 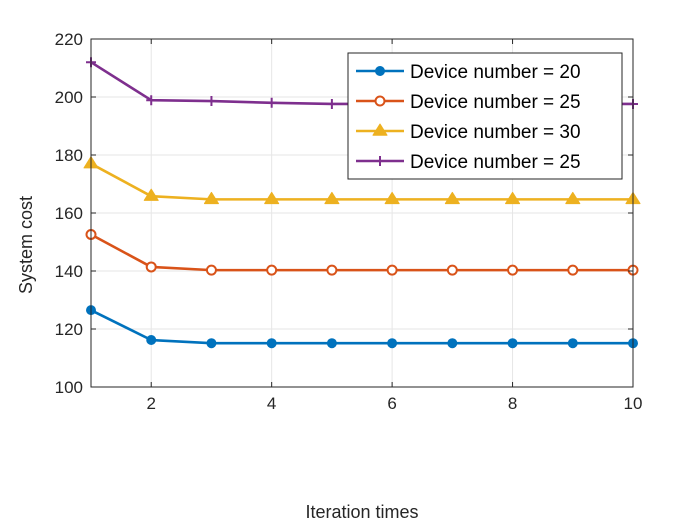 What do you see at coordinates (69, 213) in the screenshot?
I see `y-tick-label: 160` at bounding box center [69, 213].